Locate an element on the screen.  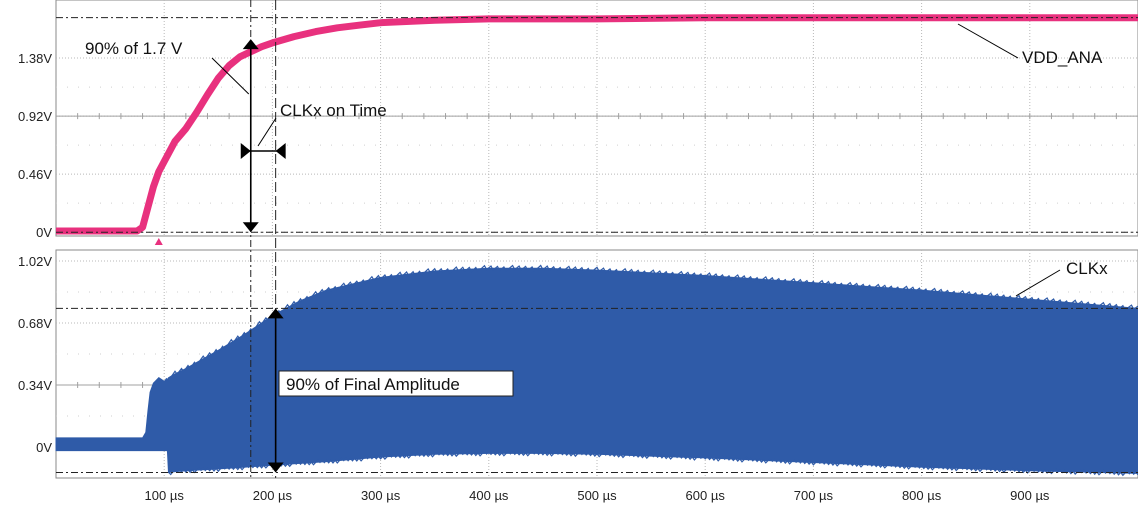
y-tick-label: 1.02V is located at coordinates (35, 261).